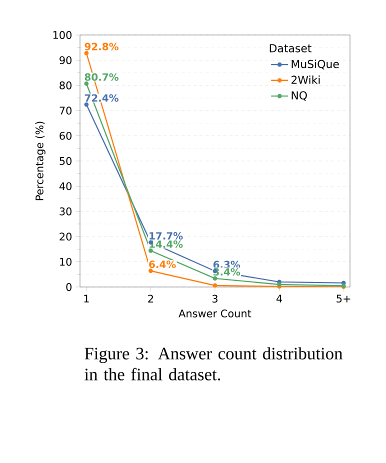  Describe the element at coordinates (65, 186) in the screenshot. I see `y-tick-label: 40` at that location.